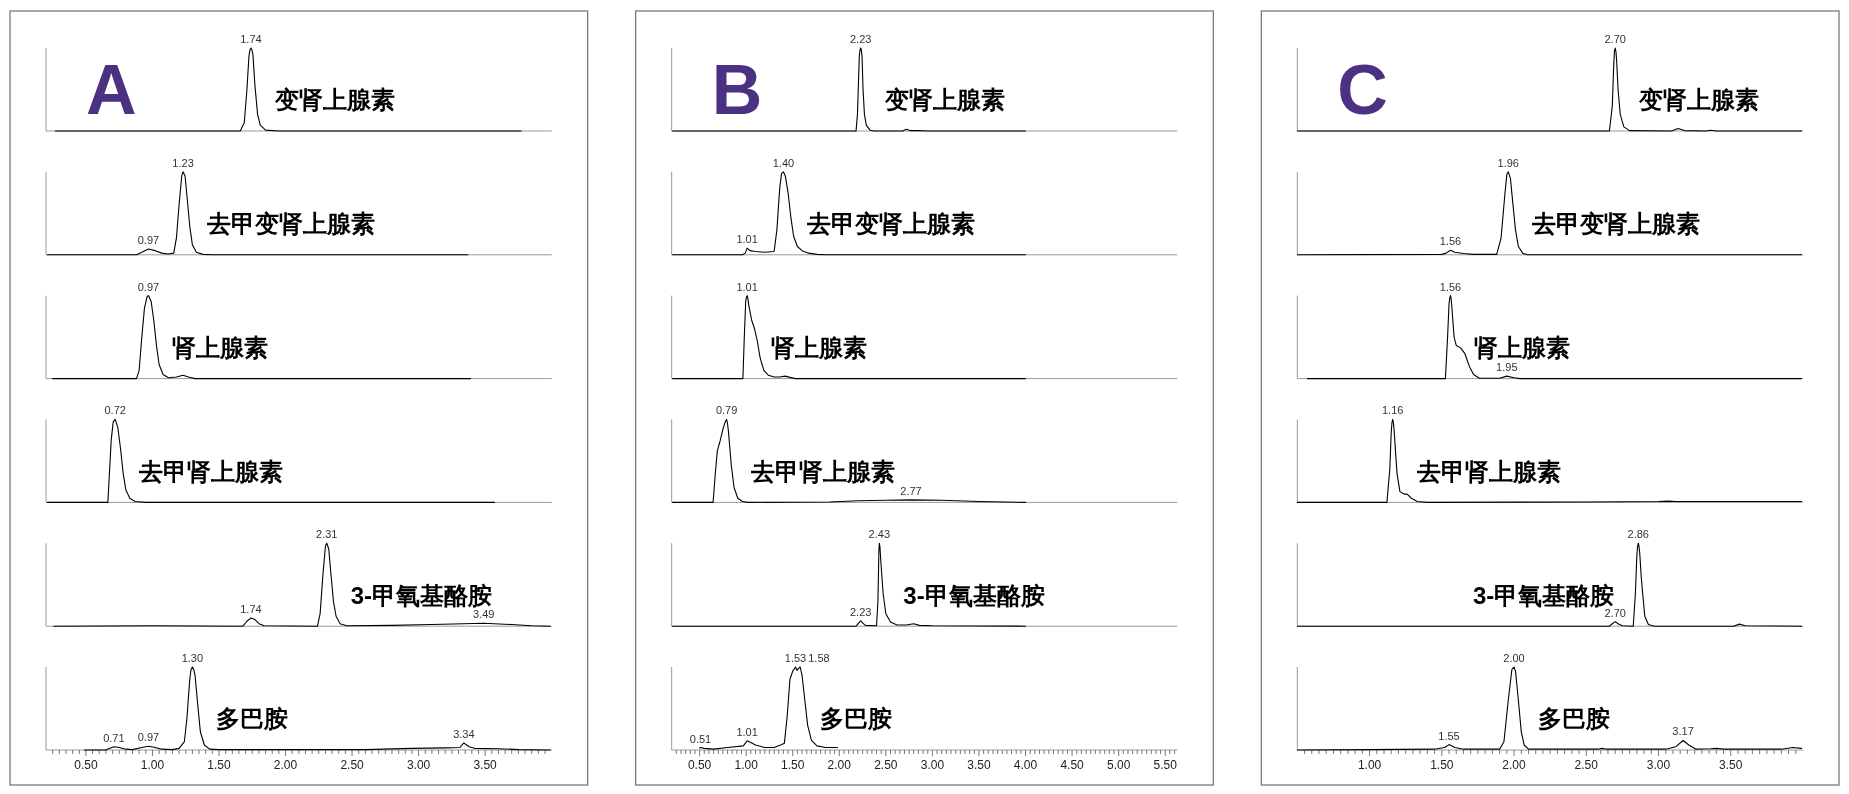 Image resolution: width=1849 pixels, height=794 pixels. Describe the element at coordinates (783, 162) in the screenshot. I see `annotation: 1.40` at that location.